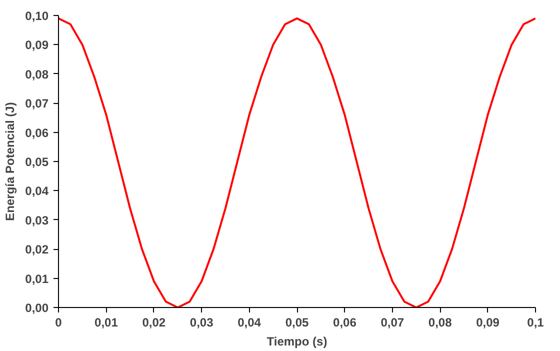 The height and width of the screenshot is (351, 560). I want to click on x-tick-label: 0, so click(58, 323).